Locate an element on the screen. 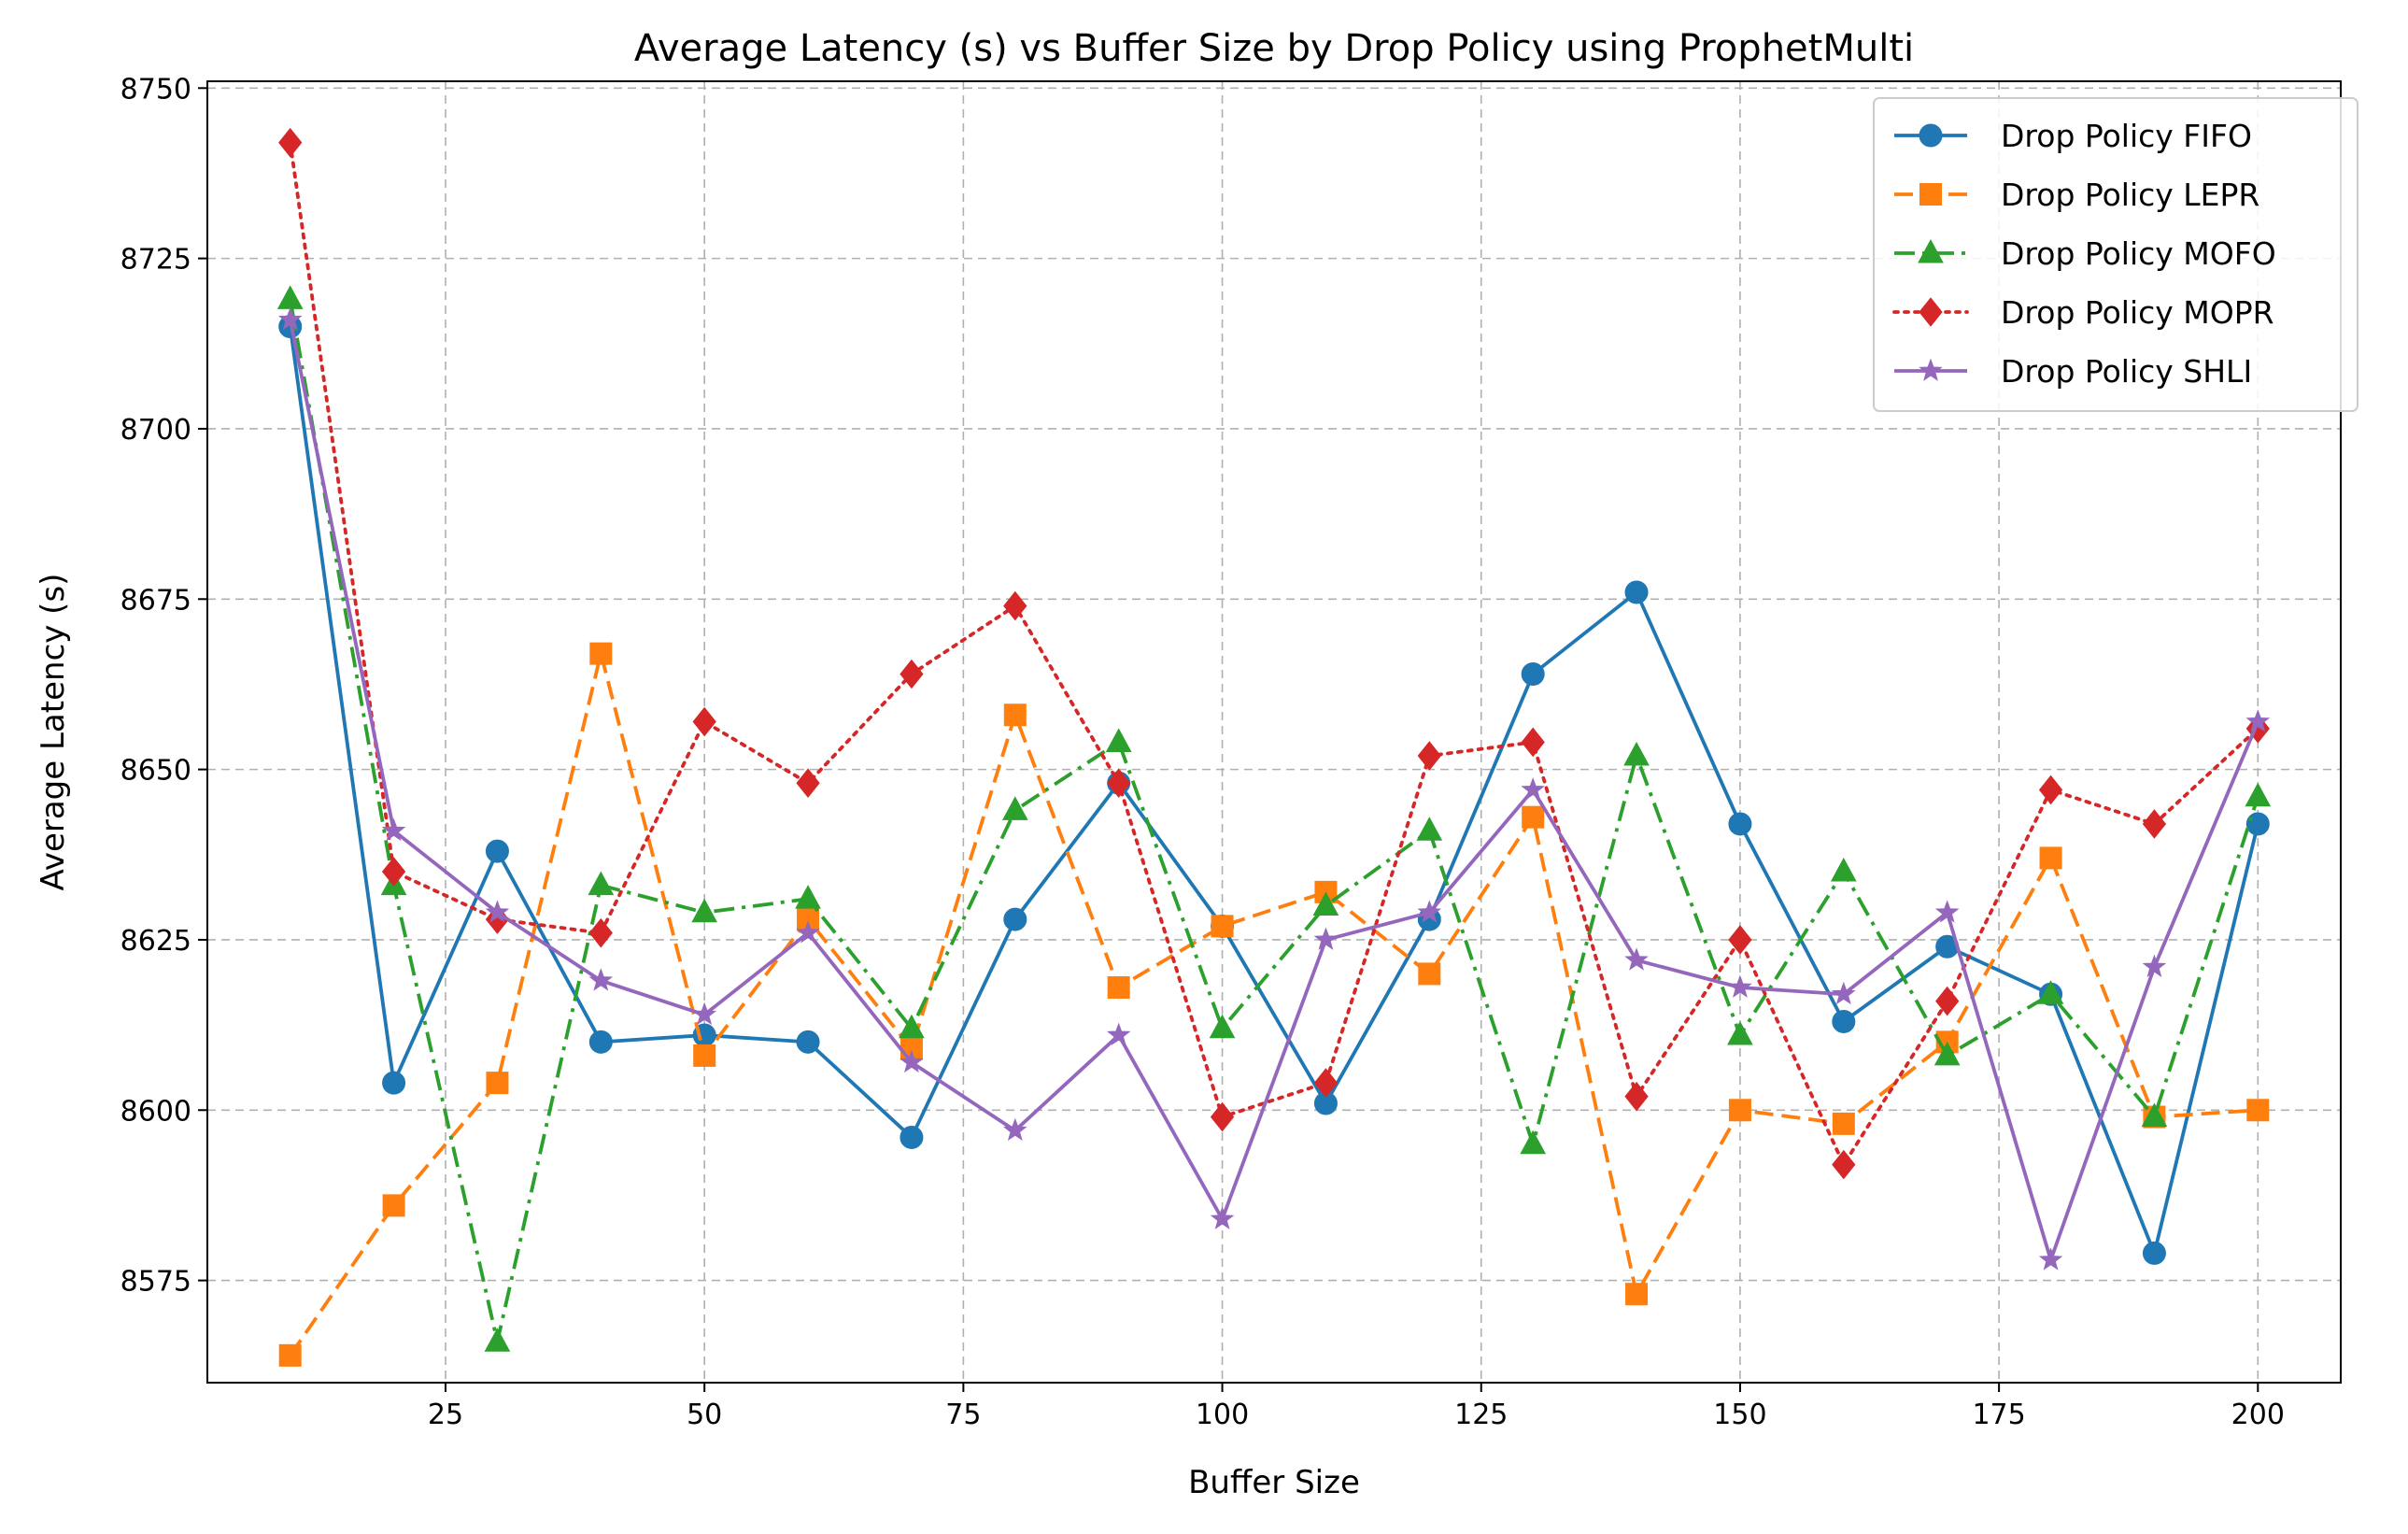 The image size is (2408, 1534). y-tick-label: 8625 is located at coordinates (155, 941).